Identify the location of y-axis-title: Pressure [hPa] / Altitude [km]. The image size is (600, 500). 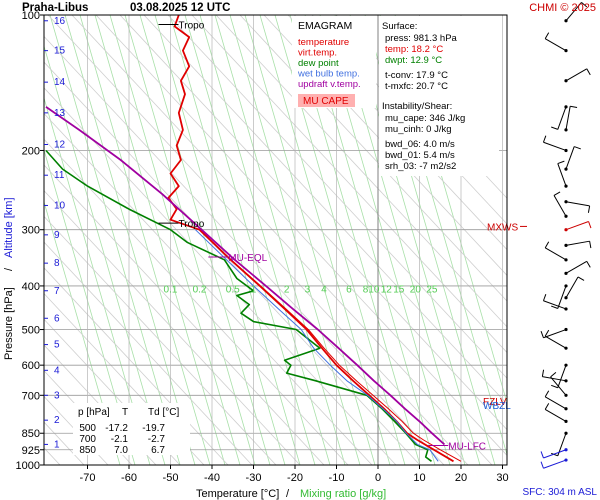
(9, 278).